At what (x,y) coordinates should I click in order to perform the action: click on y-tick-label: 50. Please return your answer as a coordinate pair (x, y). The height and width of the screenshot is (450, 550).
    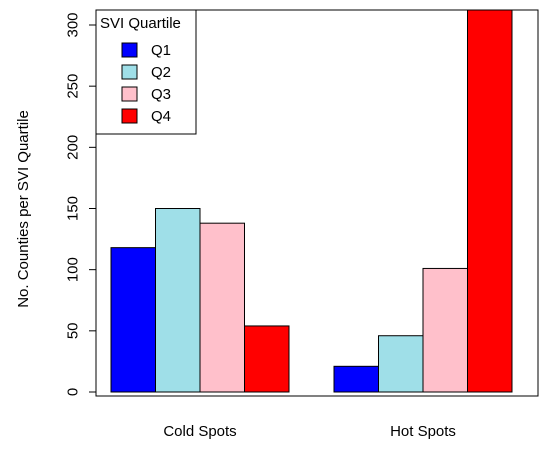
    Looking at the image, I should click on (72, 330).